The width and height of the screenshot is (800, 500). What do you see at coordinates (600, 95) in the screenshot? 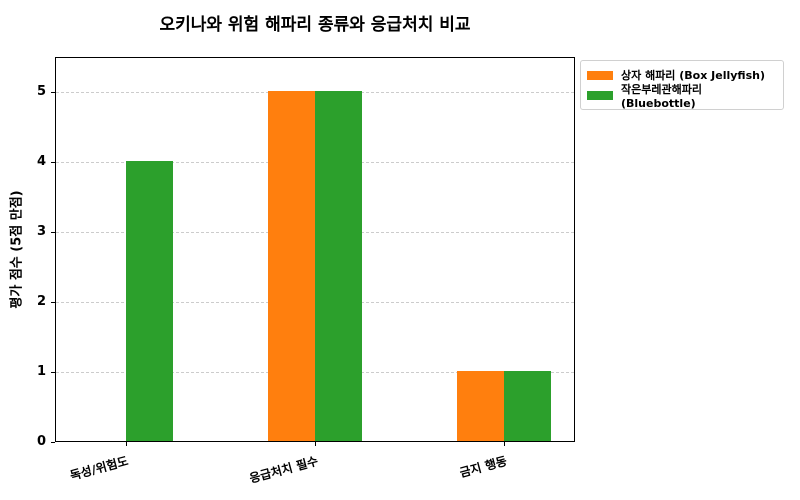
I see `legend-swatch-green` at bounding box center [600, 95].